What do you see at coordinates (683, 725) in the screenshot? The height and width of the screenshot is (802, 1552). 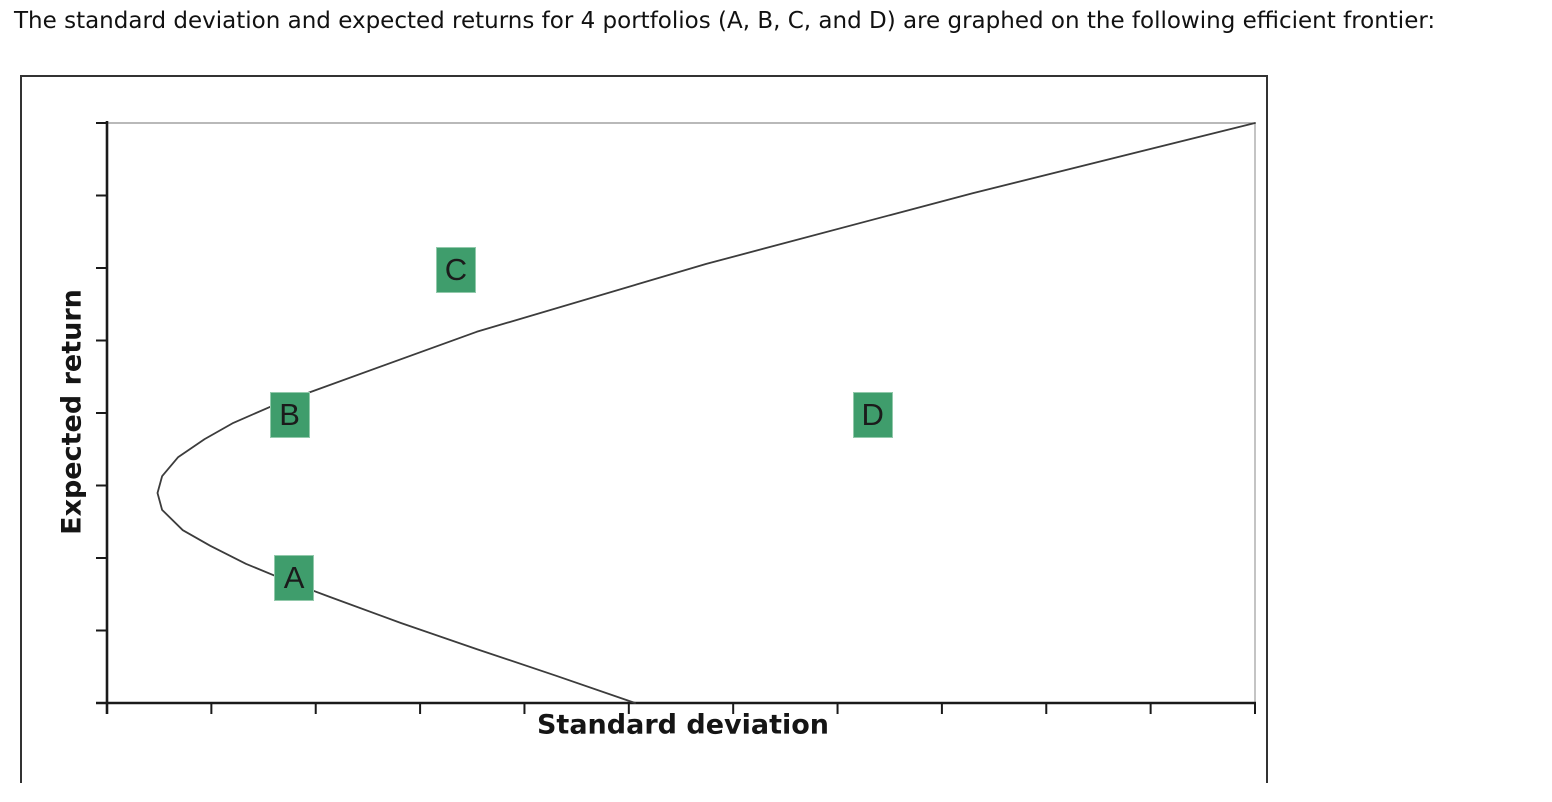 I see `x-axis-label: Standard deviation` at bounding box center [683, 725].